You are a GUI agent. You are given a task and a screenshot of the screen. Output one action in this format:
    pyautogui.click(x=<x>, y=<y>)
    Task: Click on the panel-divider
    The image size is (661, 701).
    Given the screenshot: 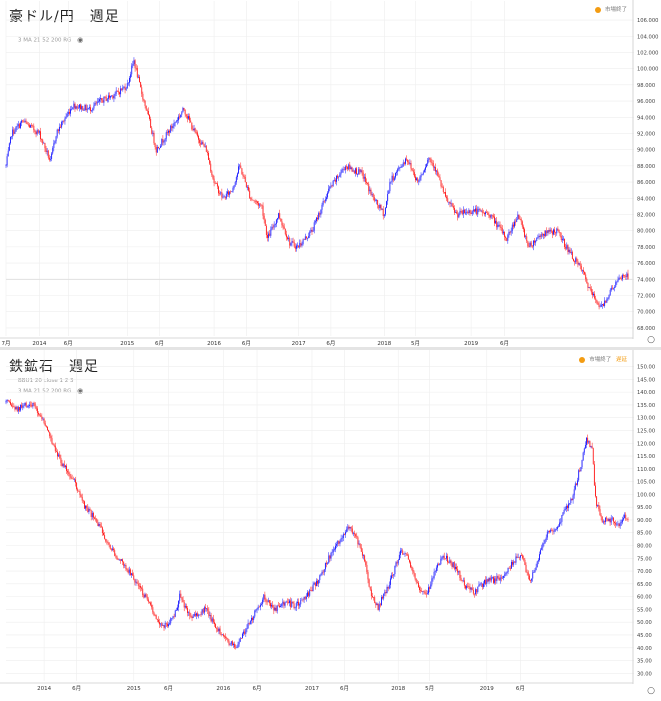 What is the action you would take?
    pyautogui.click(x=330, y=348)
    